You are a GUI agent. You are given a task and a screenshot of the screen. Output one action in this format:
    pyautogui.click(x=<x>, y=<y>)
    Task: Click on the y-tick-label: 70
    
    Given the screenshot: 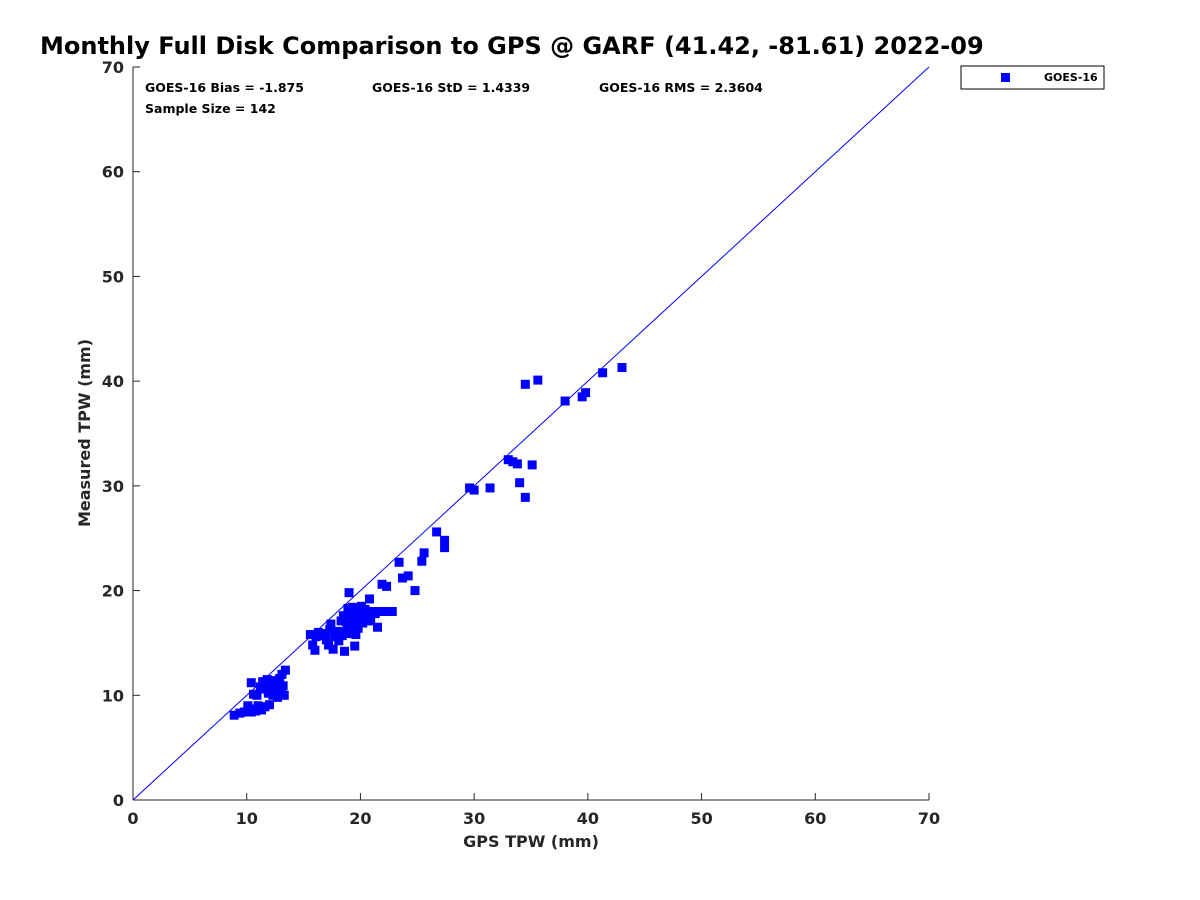 What is the action you would take?
    pyautogui.click(x=113, y=67)
    